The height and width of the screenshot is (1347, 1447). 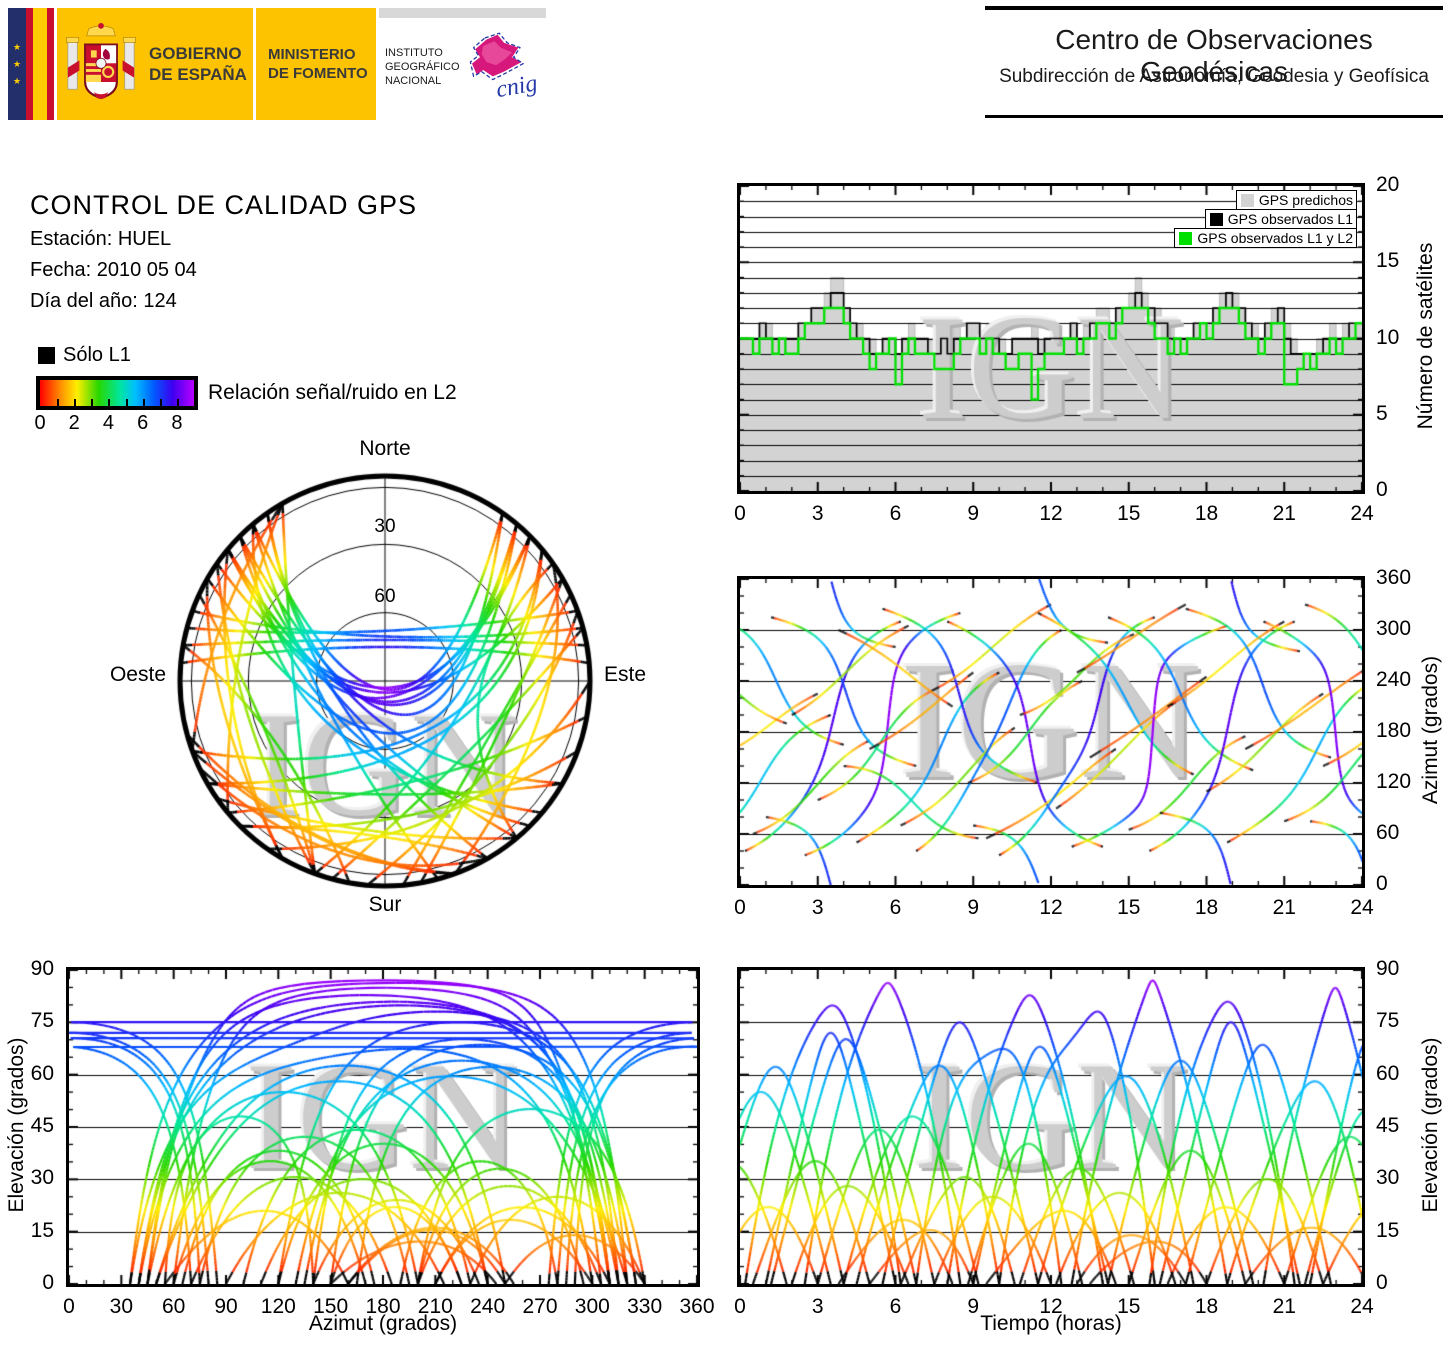 What do you see at coordinates (1382, 413) in the screenshot?
I see `y-tick-label: 5` at bounding box center [1382, 413].